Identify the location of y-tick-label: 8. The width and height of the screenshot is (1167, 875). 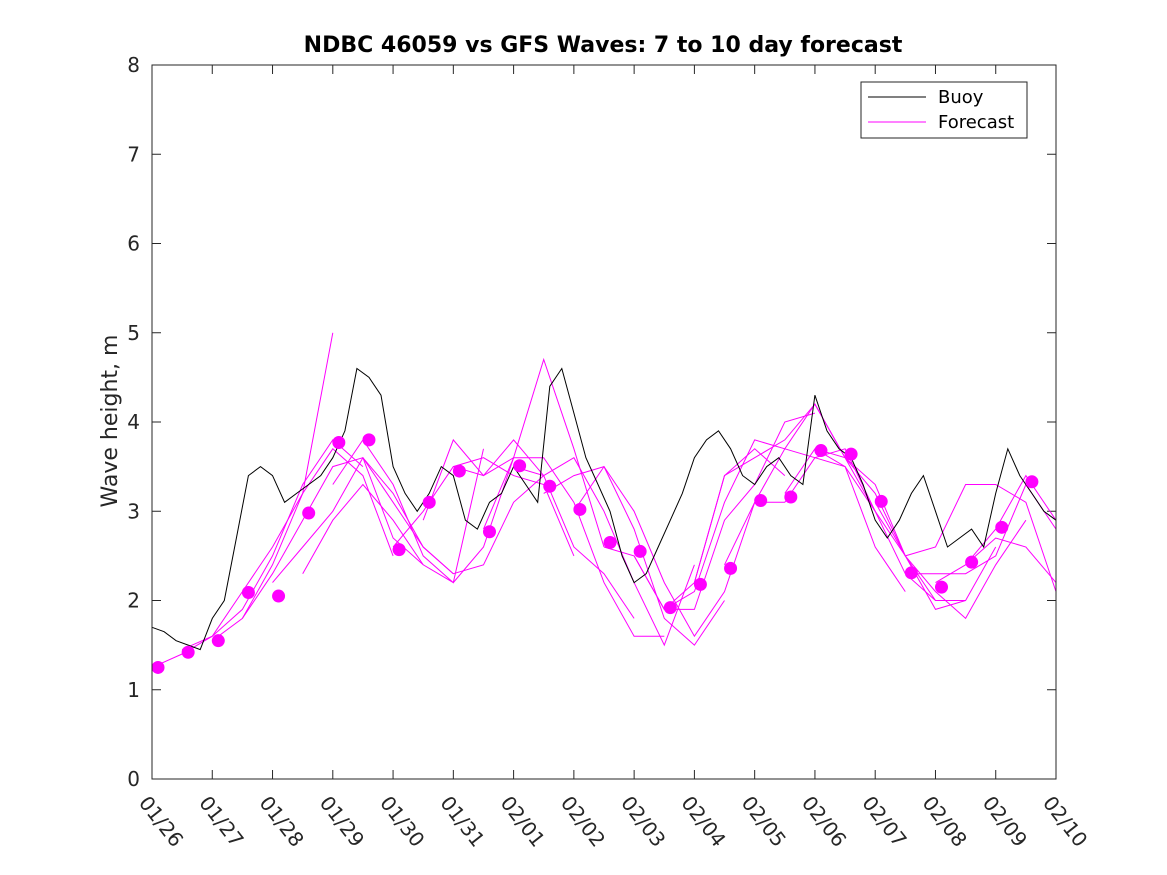
(133, 65).